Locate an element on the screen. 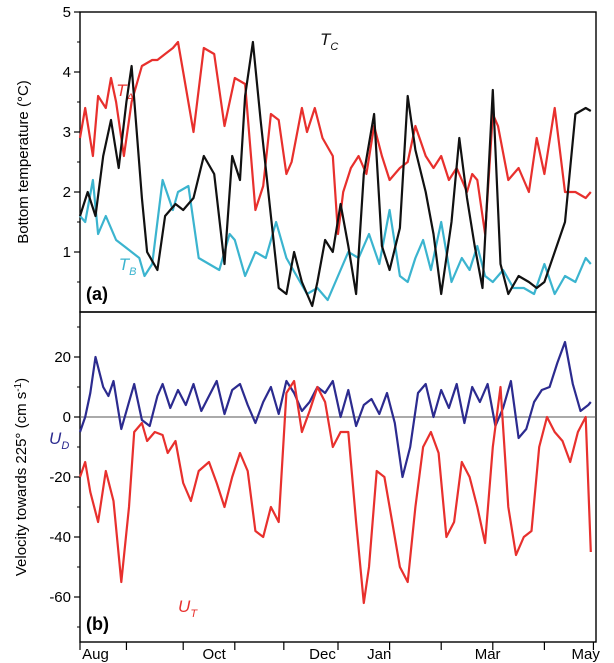 The image size is (614, 663). y-tick-label-b: 0 is located at coordinates (67, 417).